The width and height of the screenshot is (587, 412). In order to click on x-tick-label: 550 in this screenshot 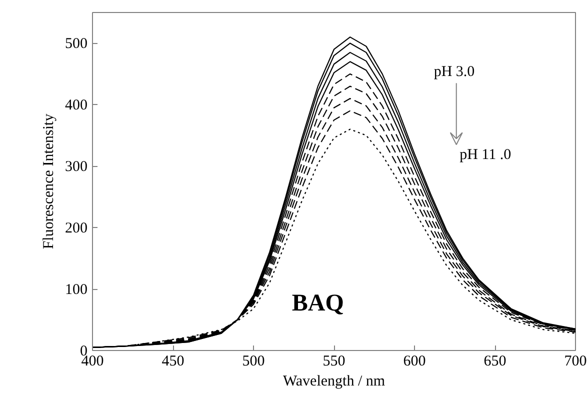, I will do `click(334, 362)`.